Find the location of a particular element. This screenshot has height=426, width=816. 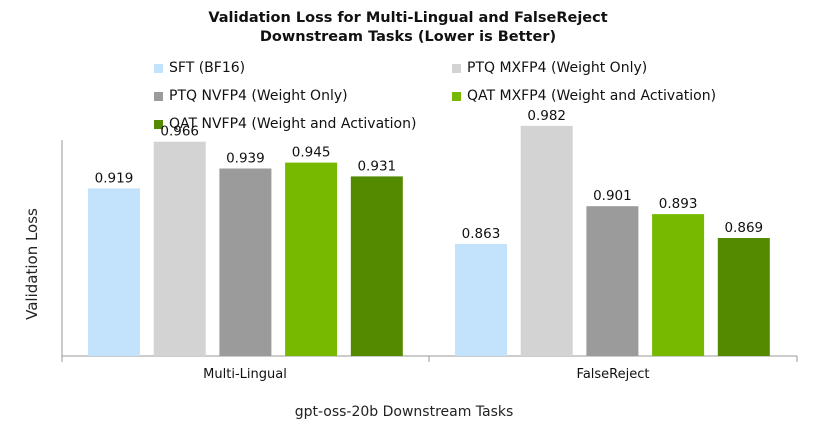

legend-item-ptq-nvfp4: PTQ NVFP4 (Weight Only) is located at coordinates (251, 96).